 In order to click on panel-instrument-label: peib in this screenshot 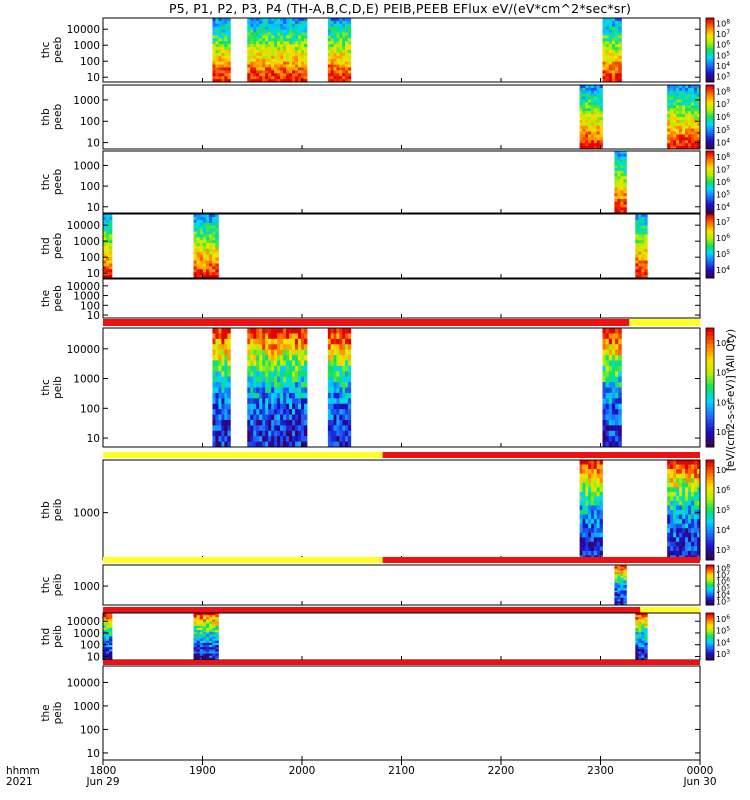, I will do `click(58, 509)`.